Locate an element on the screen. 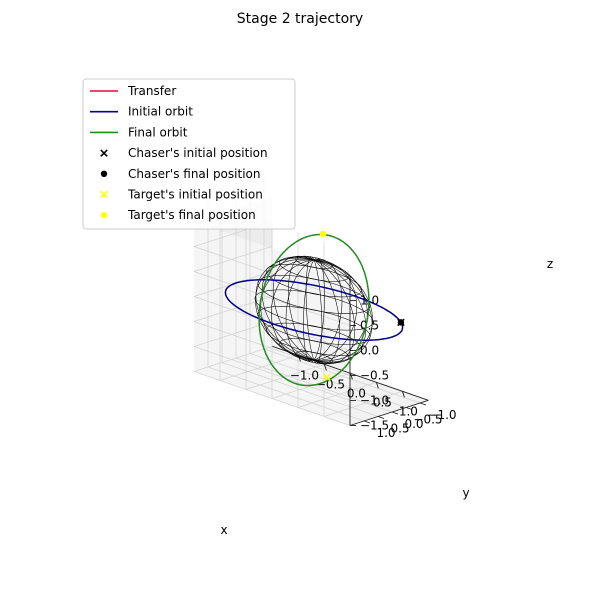  marker-target-s-initial-position is located at coordinates (327, 377).